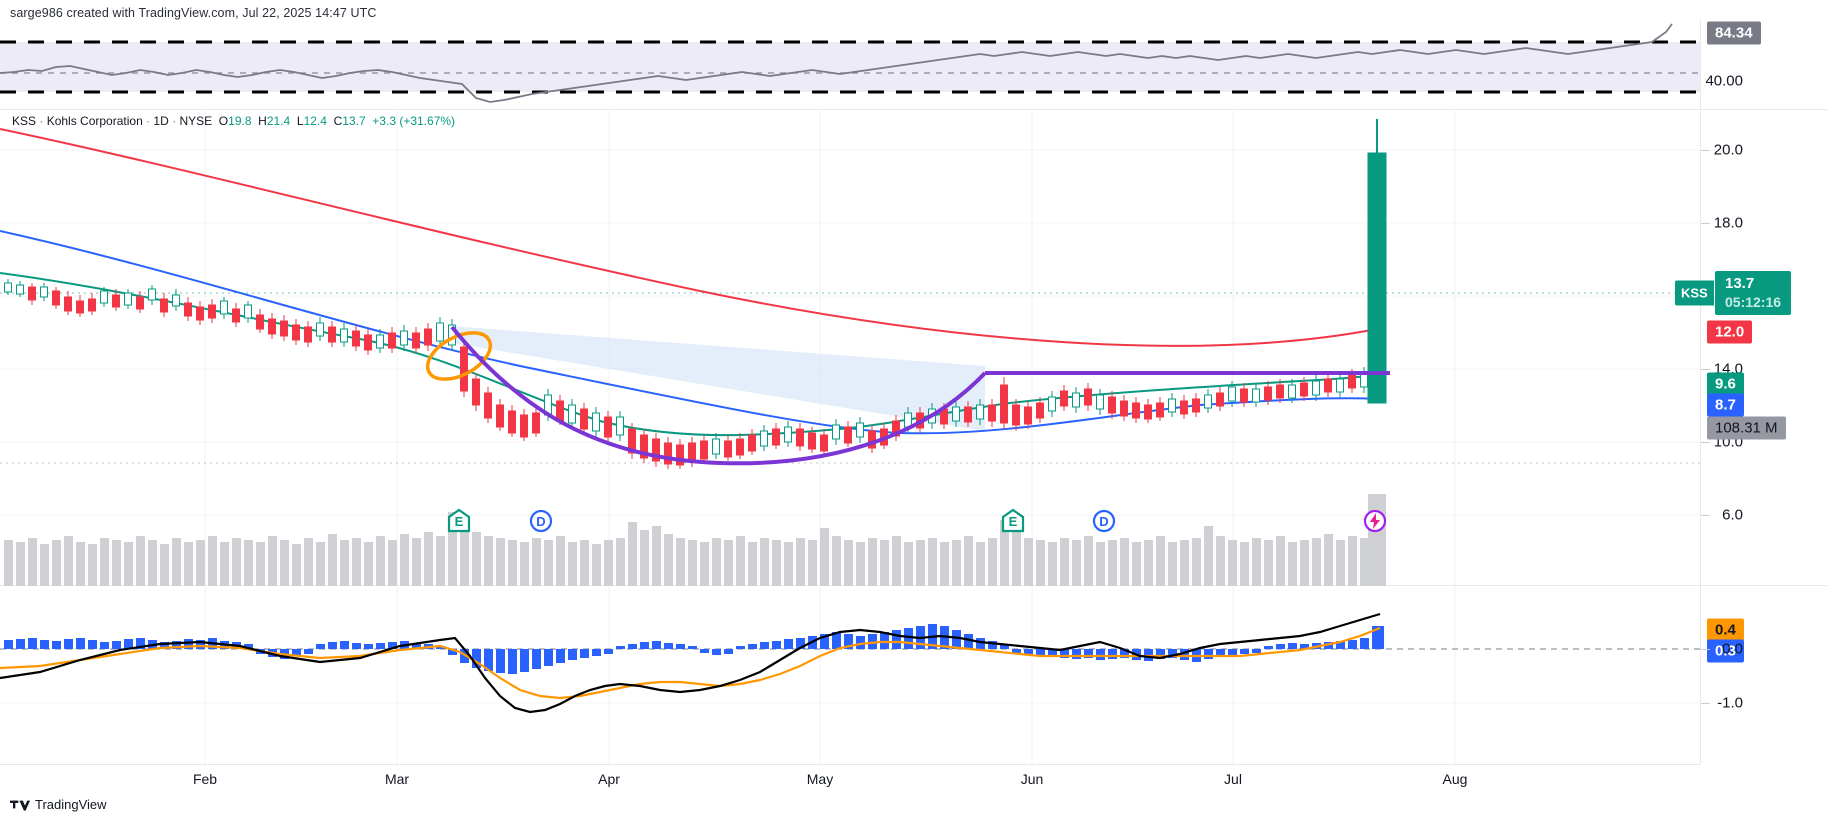 The image size is (1827, 818). Describe the element at coordinates (1753, 302) in the screenshot. I see `bar-countdown: 05:12:16` at that location.